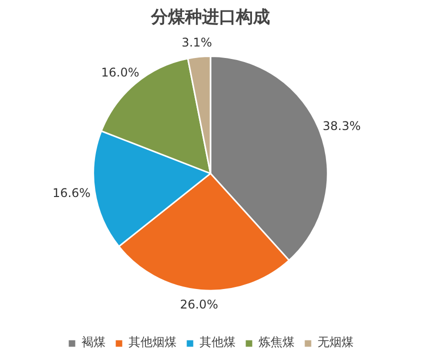 The height and width of the screenshot is (364, 424). What do you see at coordinates (94, 342) in the screenshot?
I see `legend-label: 褐煤` at bounding box center [94, 342].